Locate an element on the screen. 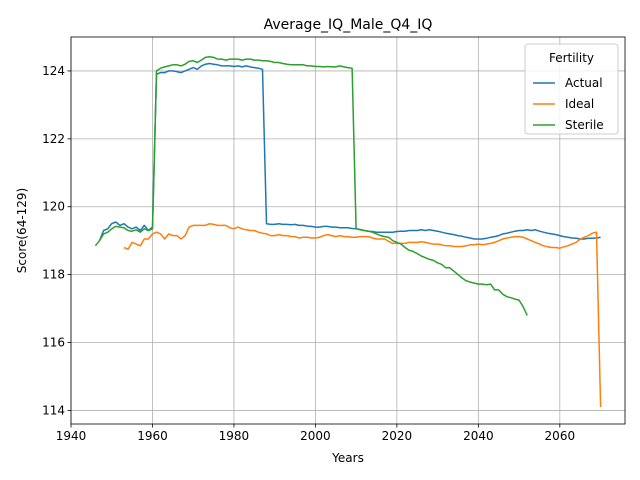 Image resolution: width=640 pixels, height=480 pixels. x-tick-label: 2060 is located at coordinates (560, 436).